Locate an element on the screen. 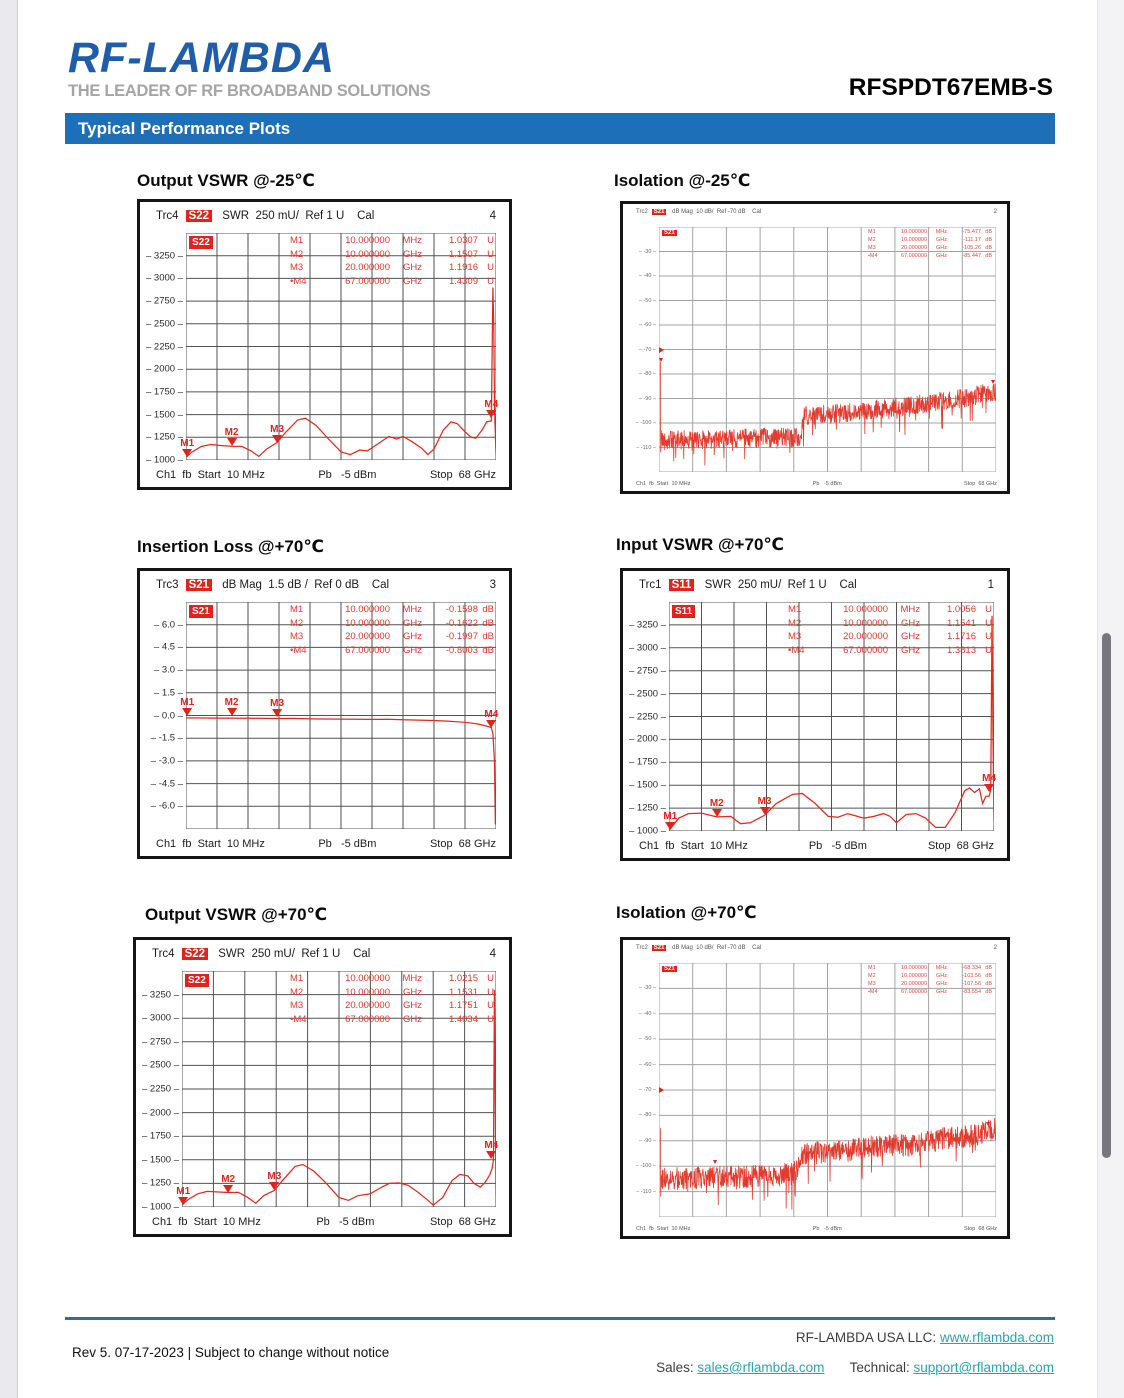 The width and height of the screenshot is (1124, 1398). y-axis-label: -1.5 is located at coordinates (167, 738).